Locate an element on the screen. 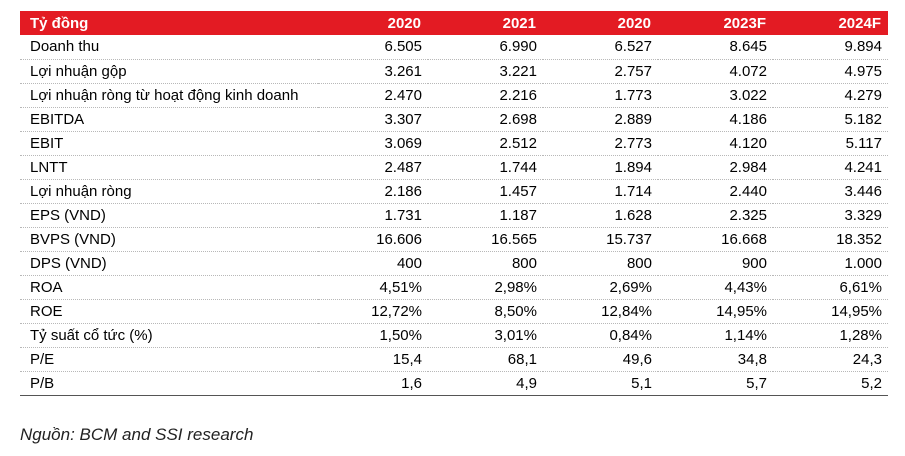 The height and width of the screenshot is (456, 905). cell-value: 3.329 is located at coordinates (863, 215).